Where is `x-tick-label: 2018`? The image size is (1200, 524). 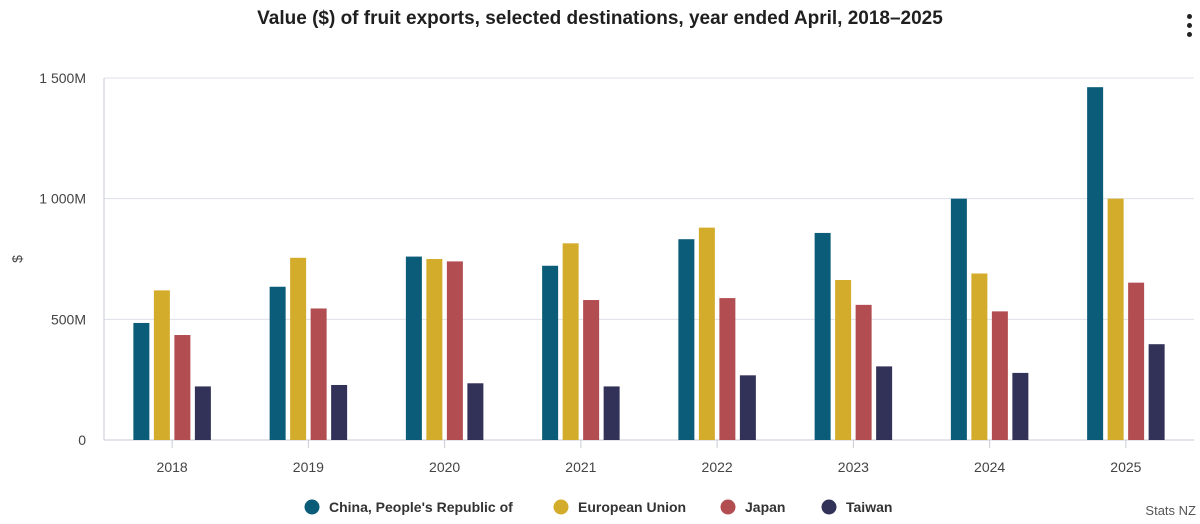 x-tick-label: 2018 is located at coordinates (172, 467).